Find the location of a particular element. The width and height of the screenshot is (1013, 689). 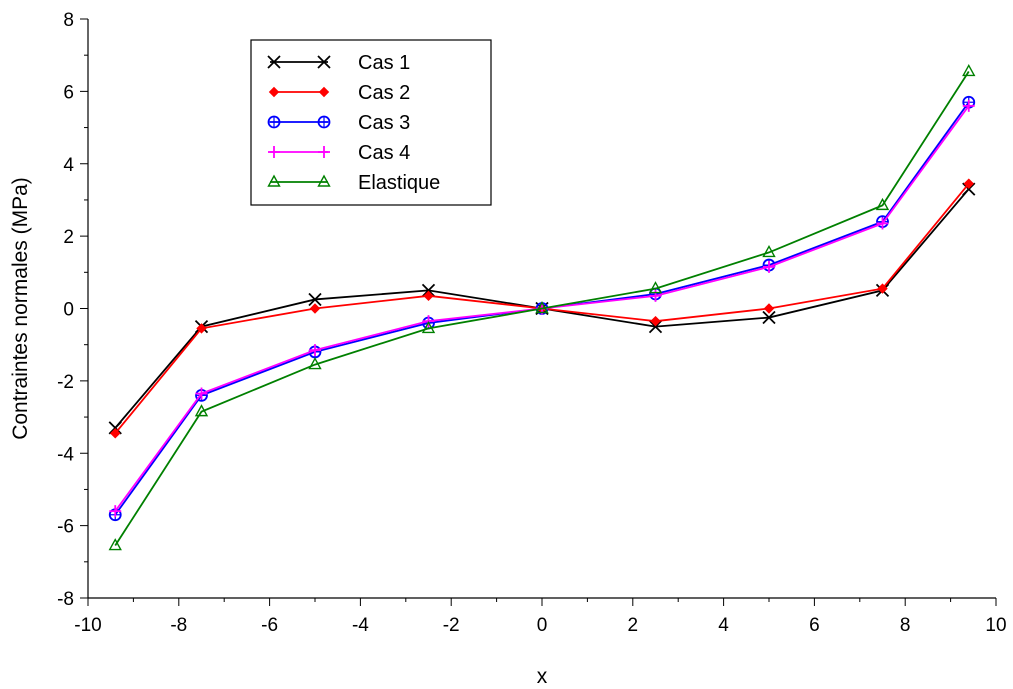

x-tick-label: 10 is located at coordinates (995, 625).